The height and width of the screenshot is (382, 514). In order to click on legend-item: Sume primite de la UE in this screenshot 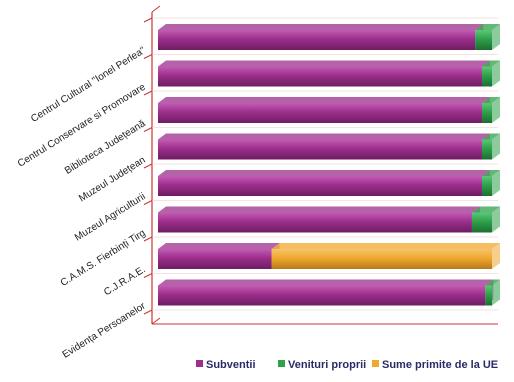, I will do `click(435, 365)`.